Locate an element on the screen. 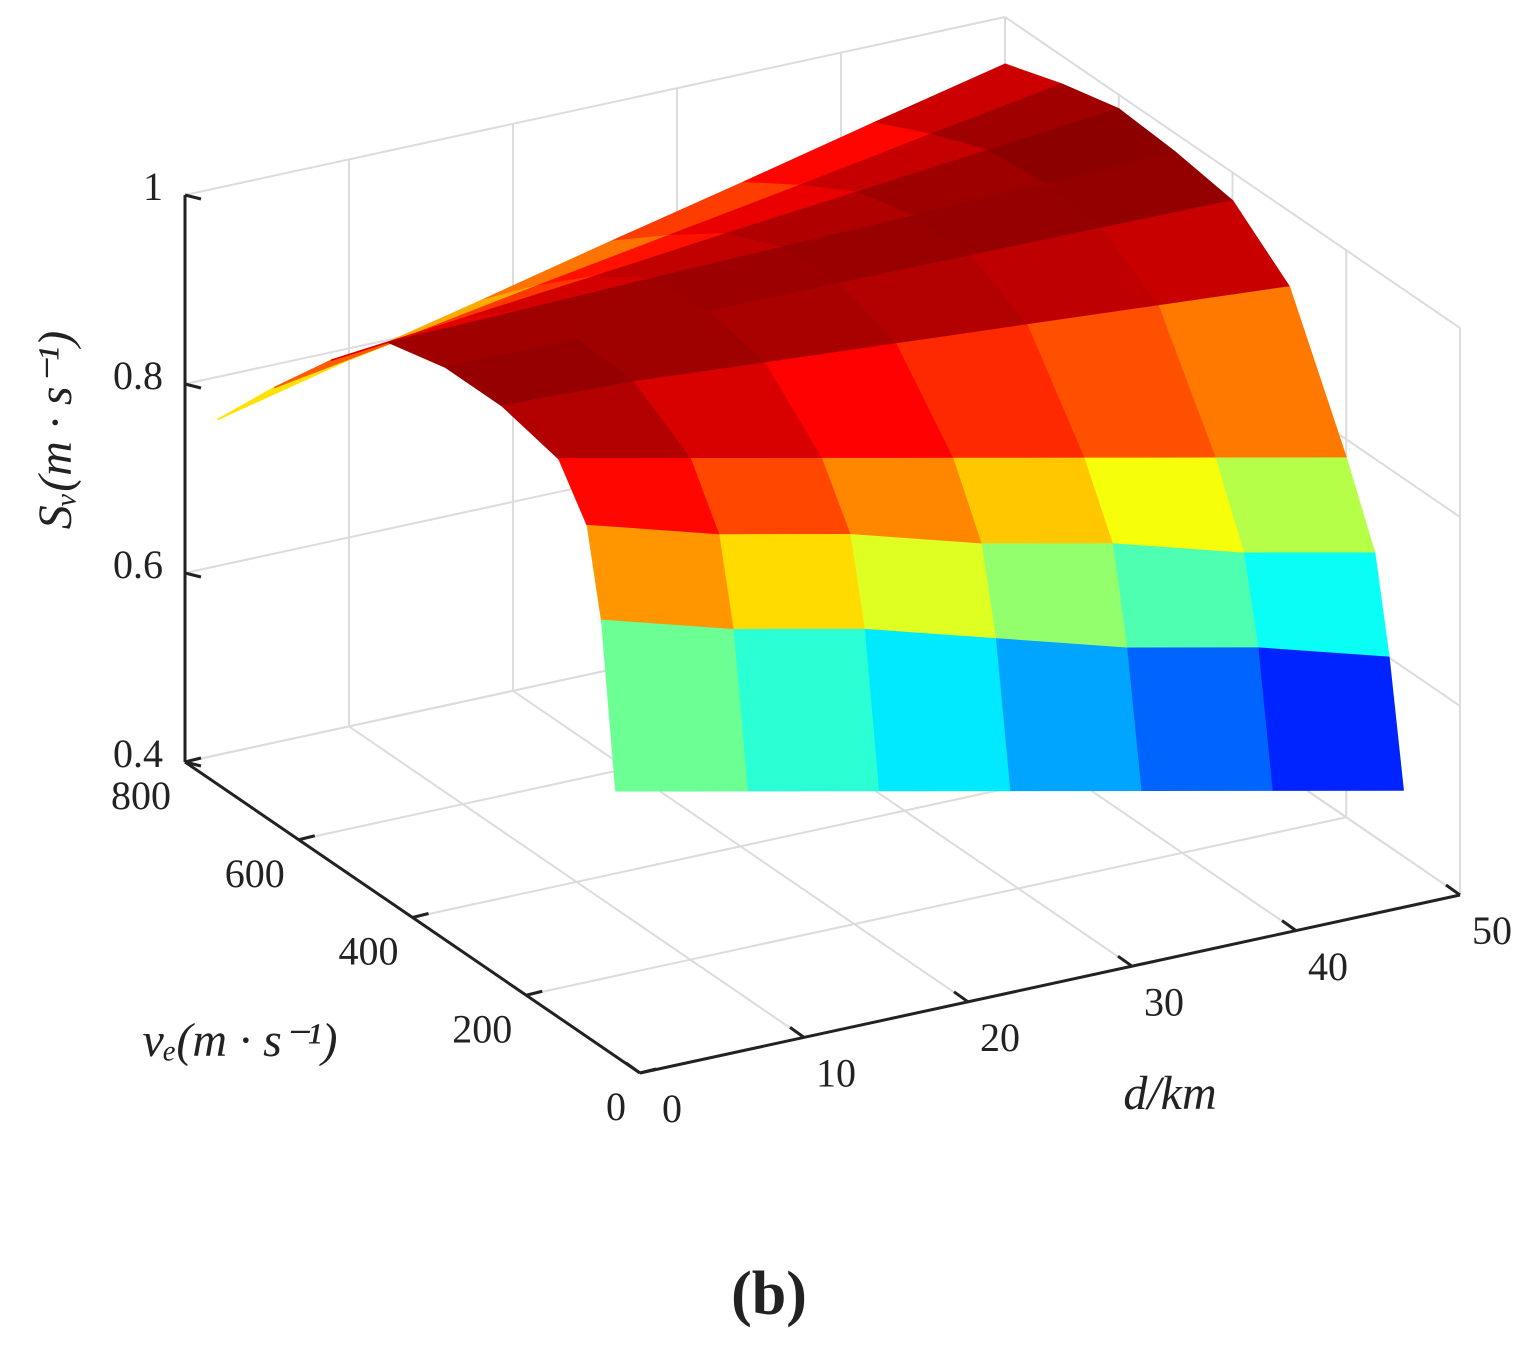  z-axis-label: Sᵥ(m · s⁻¹) is located at coordinates (55, 430).